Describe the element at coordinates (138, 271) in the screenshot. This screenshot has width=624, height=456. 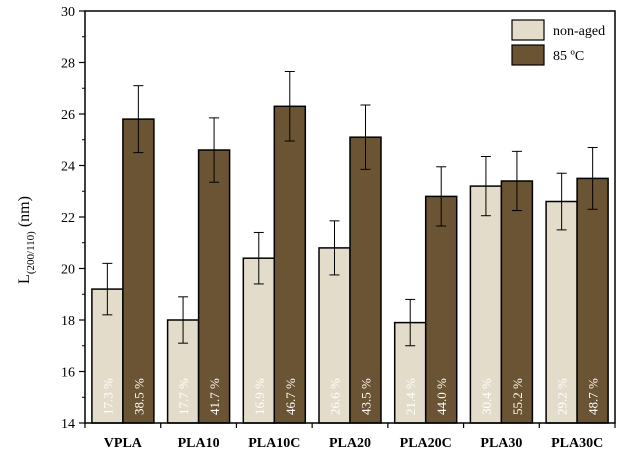
I see `bar-vpla-s1` at that location.